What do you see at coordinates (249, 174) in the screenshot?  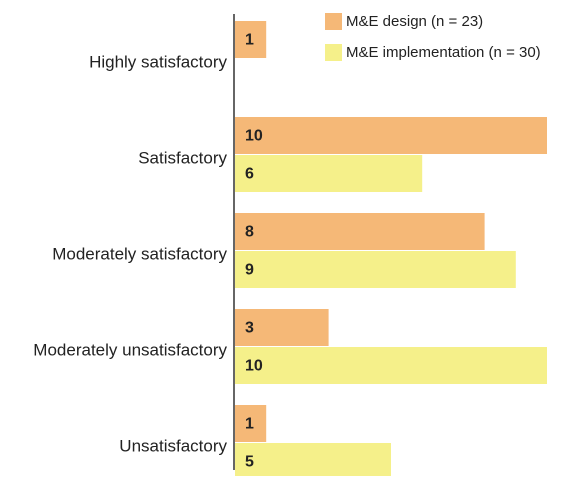 I see `data-label: 6` at bounding box center [249, 174].